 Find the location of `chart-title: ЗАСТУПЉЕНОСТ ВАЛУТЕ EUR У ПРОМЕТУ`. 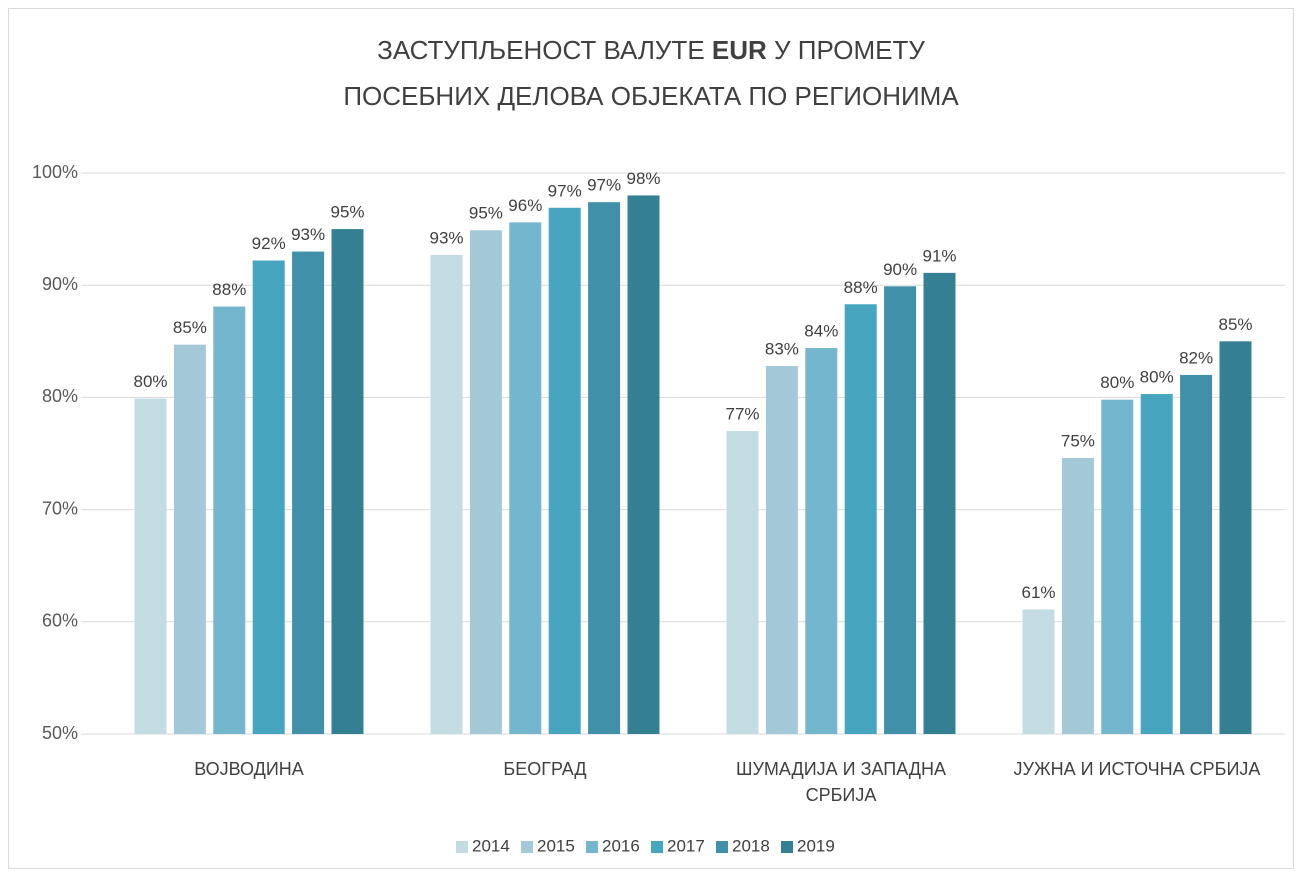

chart-title: ЗАСТУПЉЕНОСТ ВАЛУТЕ EUR У ПРОМЕТУ is located at coordinates (651, 50).